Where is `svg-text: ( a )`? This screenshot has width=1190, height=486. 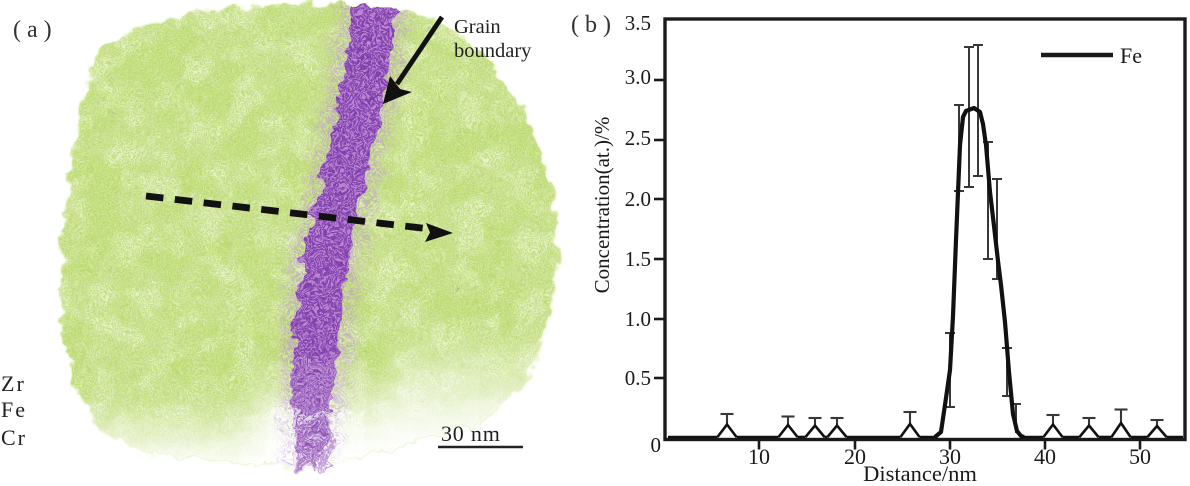 svg-text: ( a ) is located at coordinates (32, 30).